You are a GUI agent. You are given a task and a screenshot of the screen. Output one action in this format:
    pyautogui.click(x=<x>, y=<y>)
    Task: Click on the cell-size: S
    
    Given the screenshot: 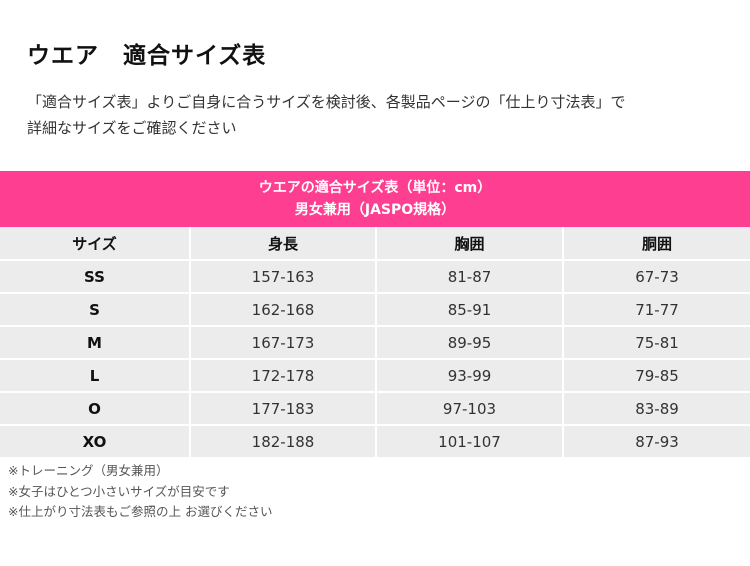 What is the action you would take?
    pyautogui.click(x=95, y=310)
    